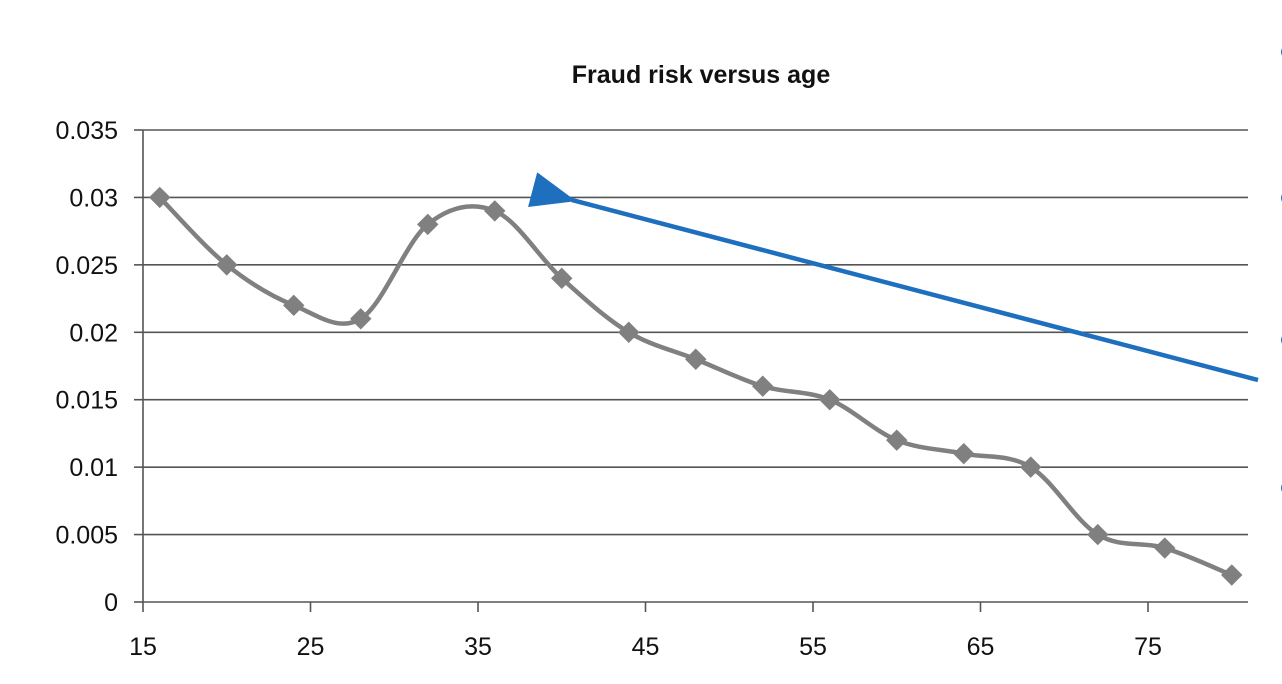 This screenshot has width=1282, height=684. What do you see at coordinates (701, 75) in the screenshot?
I see `chart-title: Fraud risk versus age` at bounding box center [701, 75].